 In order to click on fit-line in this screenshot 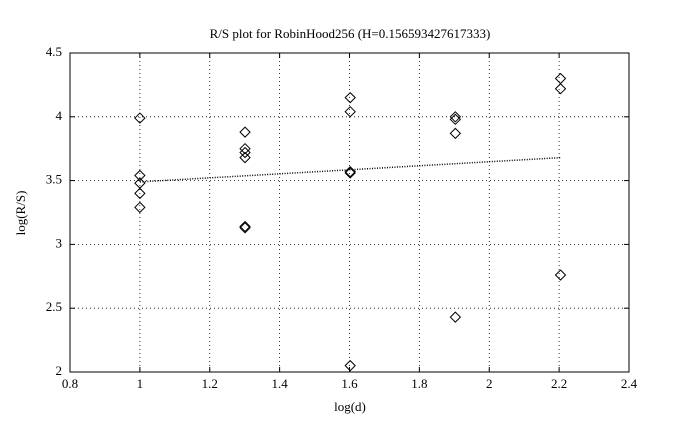, I will do `click(350, 169)`.